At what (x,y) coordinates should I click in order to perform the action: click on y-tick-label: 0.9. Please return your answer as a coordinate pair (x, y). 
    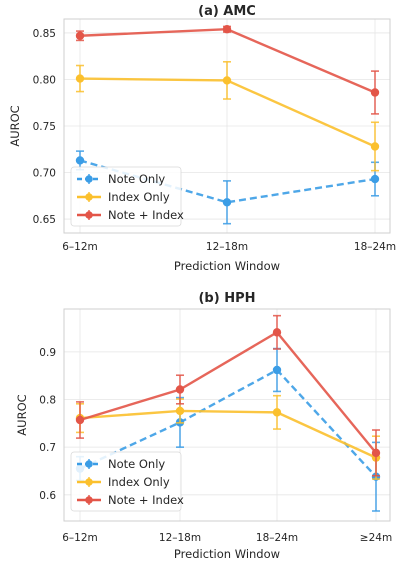
    Looking at the image, I should click on (47, 353).